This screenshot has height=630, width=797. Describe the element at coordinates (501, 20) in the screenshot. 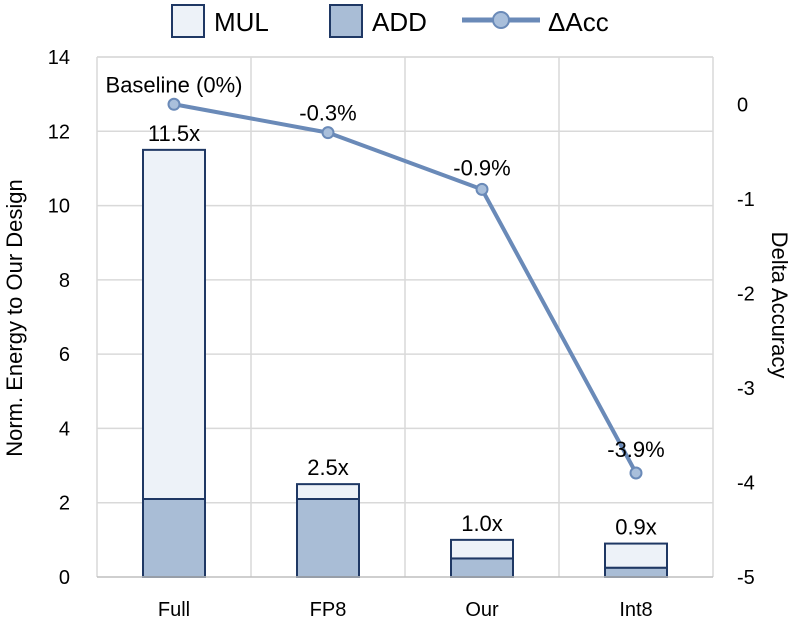

I see `legend-marker-delta-acc` at that location.